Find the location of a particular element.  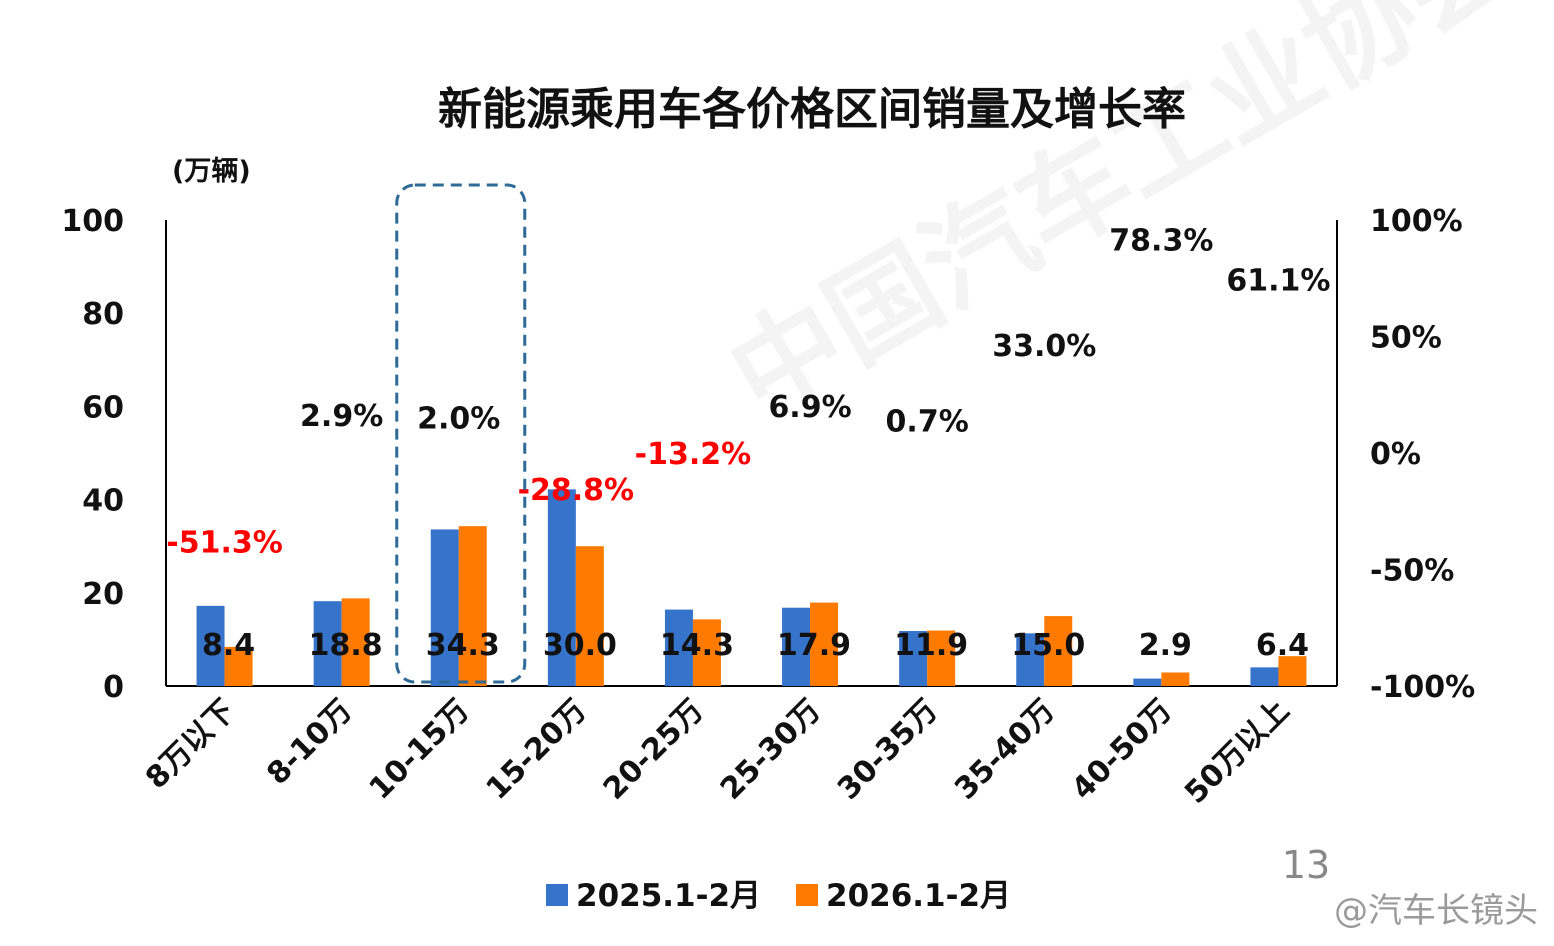

y2-tick-label: 100% is located at coordinates (1416, 221).